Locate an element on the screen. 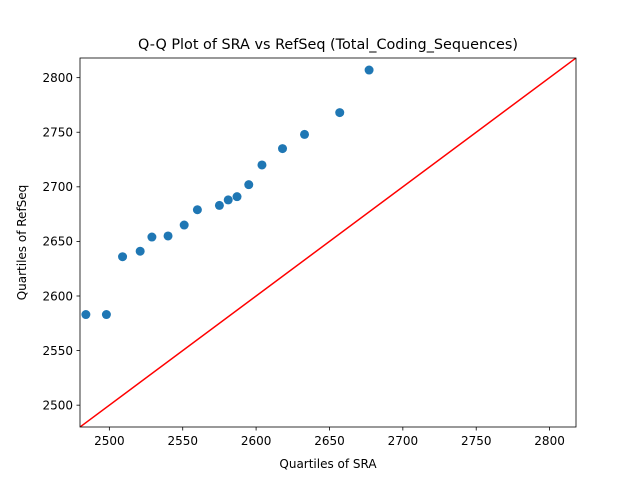 The width and height of the screenshot is (640, 480). x-axis-label: Quartiles of SRA is located at coordinates (328, 464).